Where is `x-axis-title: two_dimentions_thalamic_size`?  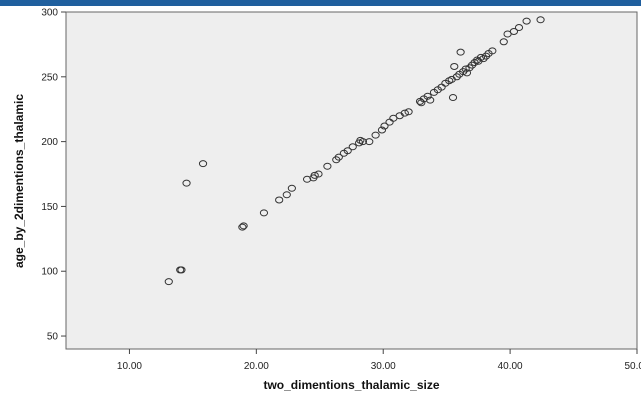 x-axis-title: two_dimentions_thalamic_size is located at coordinates (351, 385).